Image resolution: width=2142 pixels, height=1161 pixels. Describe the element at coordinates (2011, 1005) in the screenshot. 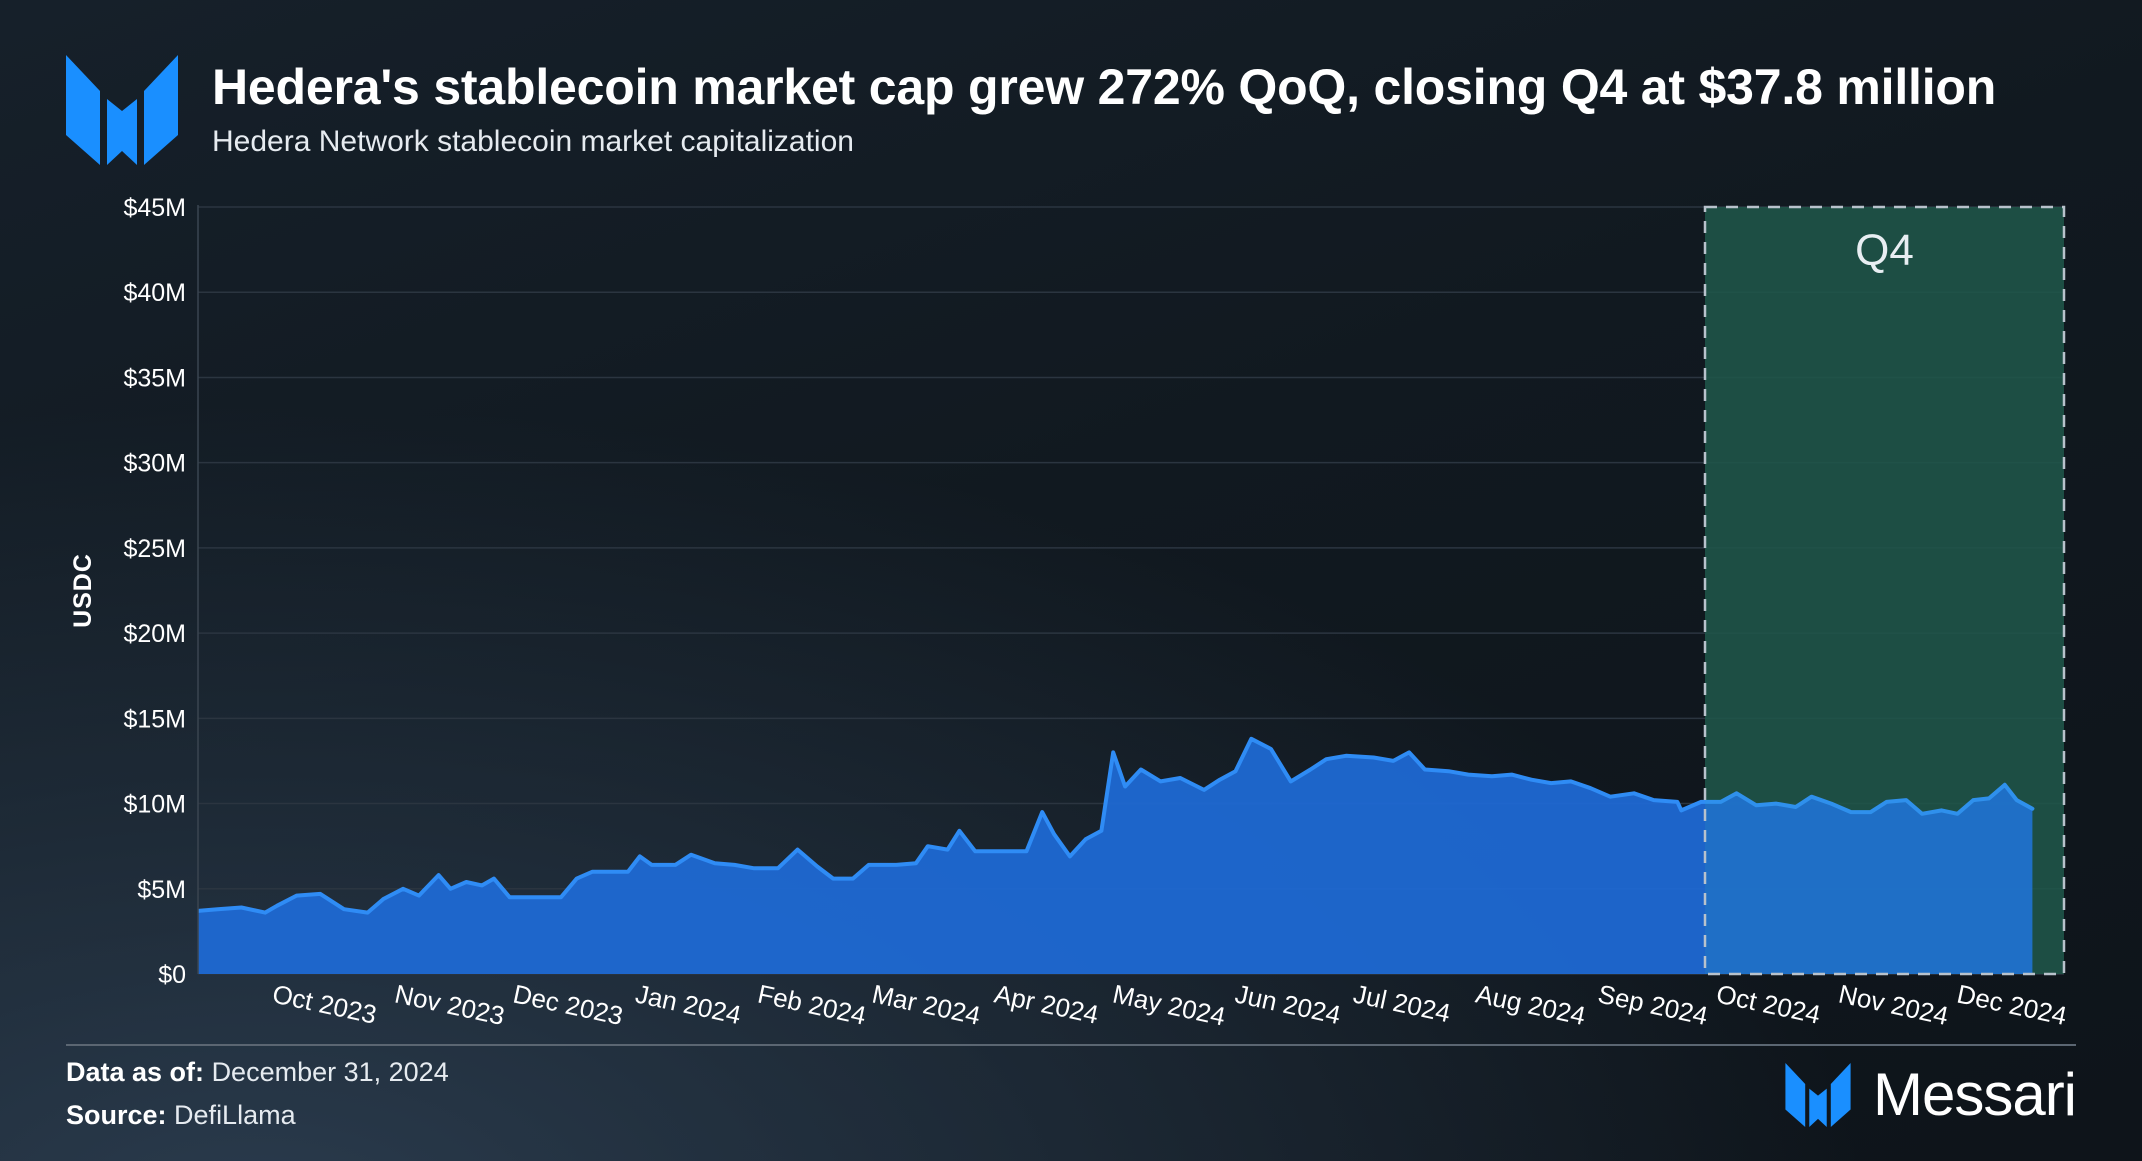

I see `x-tick-label: Dec 2024` at that location.